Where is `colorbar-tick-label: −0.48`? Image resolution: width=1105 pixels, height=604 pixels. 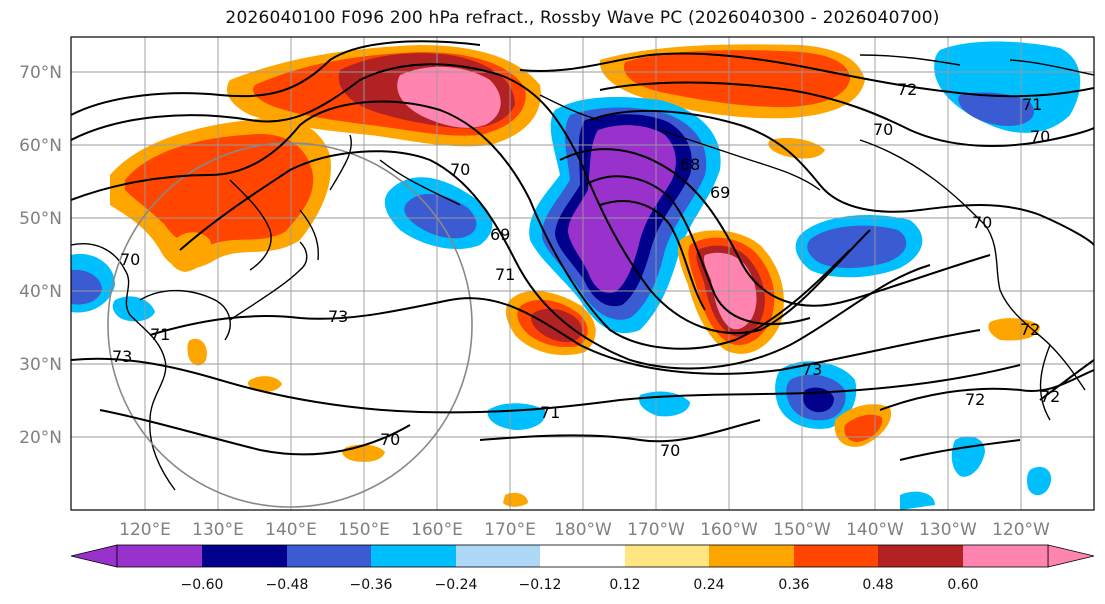 colorbar-tick-label: −0.48 is located at coordinates (287, 585).